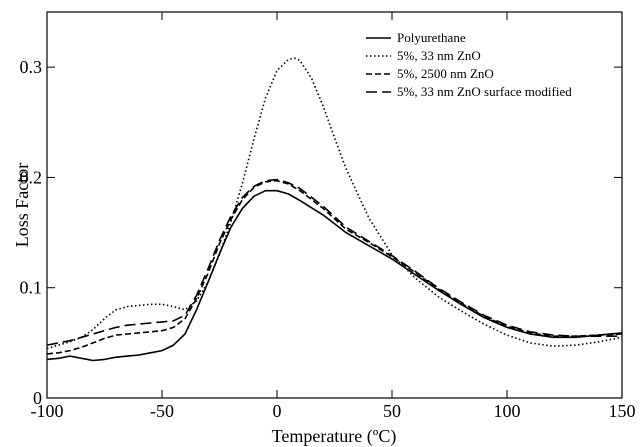 This screenshot has height=447, width=641. Describe the element at coordinates (31, 177) in the screenshot. I see `y-tick-label: 0.2` at that location.